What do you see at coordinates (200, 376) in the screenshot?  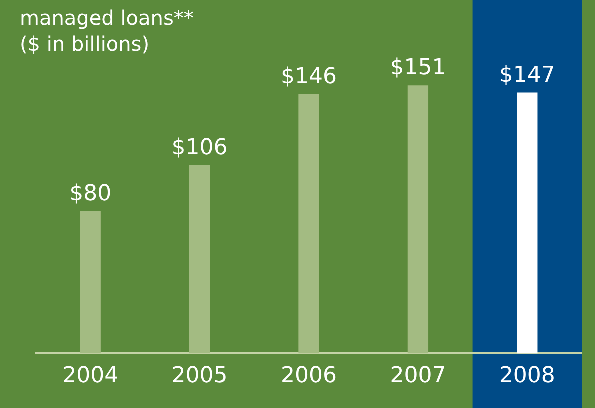 I see `x-tick-label: 2005` at bounding box center [200, 376].